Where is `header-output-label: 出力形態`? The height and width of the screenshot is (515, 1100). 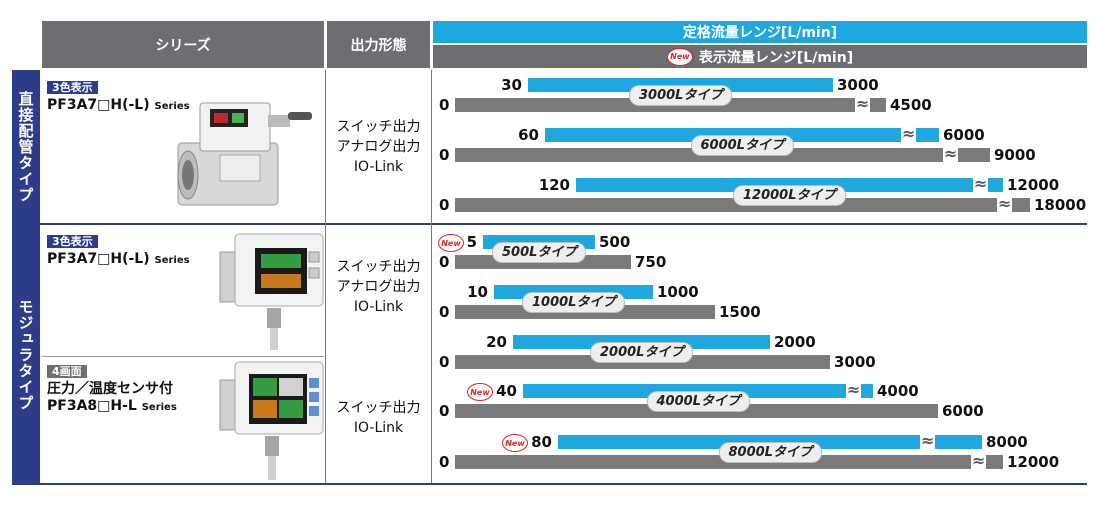
header-output-label: 出力形態 is located at coordinates (378, 45).